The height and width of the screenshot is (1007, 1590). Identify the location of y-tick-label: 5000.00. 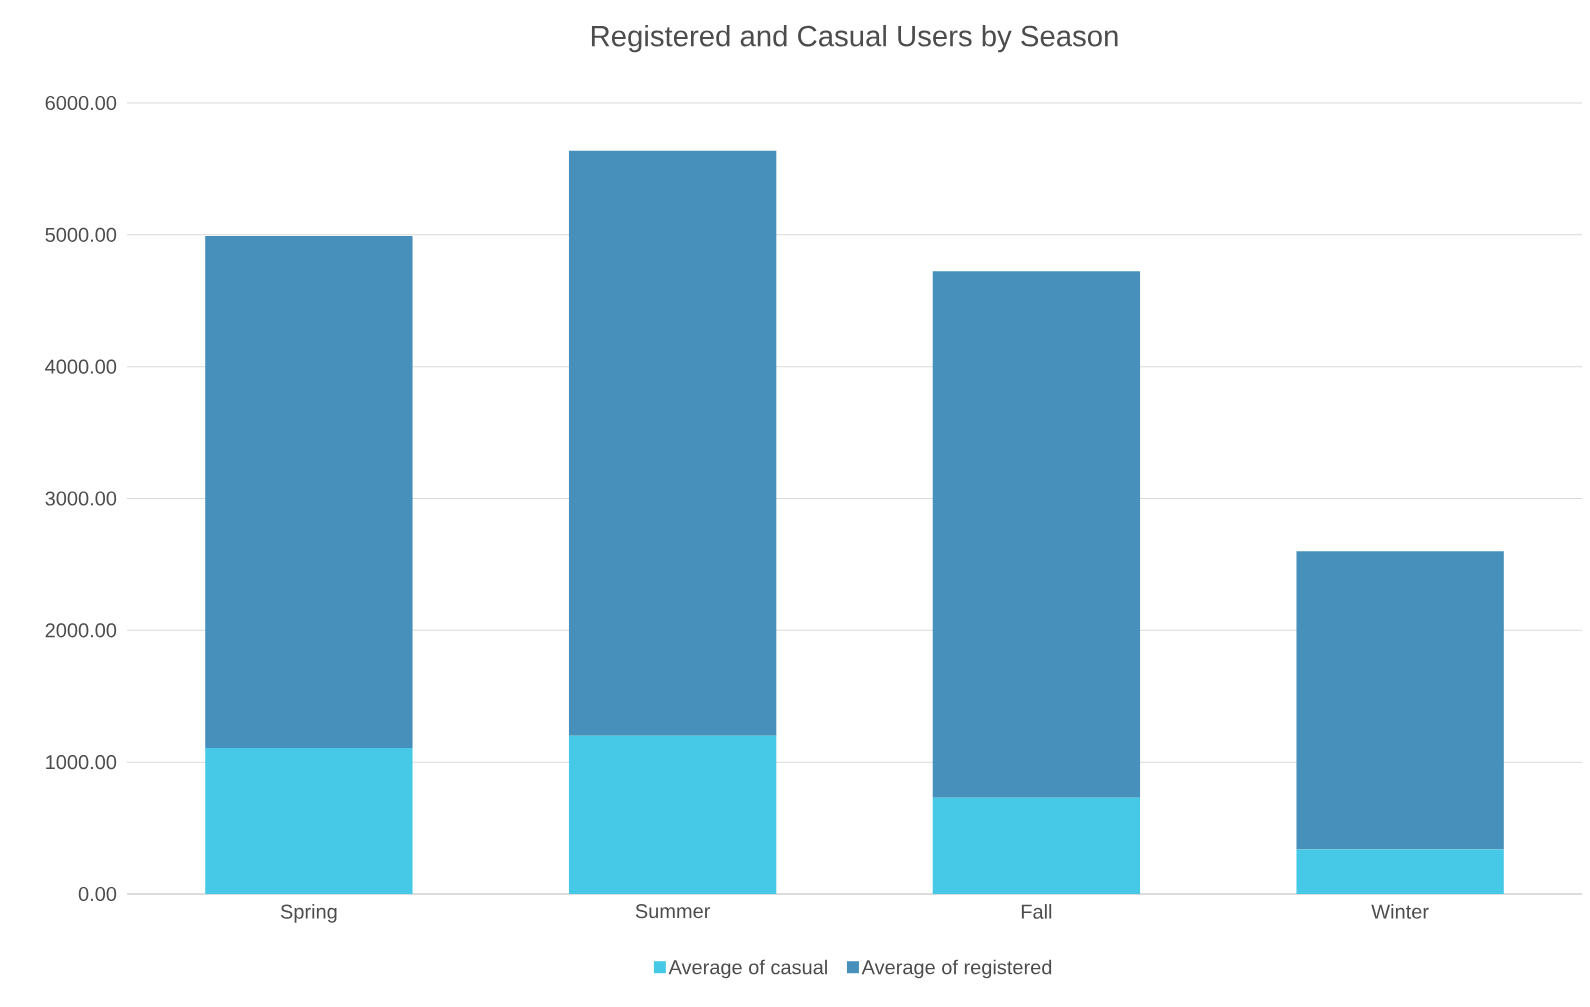
(81, 234).